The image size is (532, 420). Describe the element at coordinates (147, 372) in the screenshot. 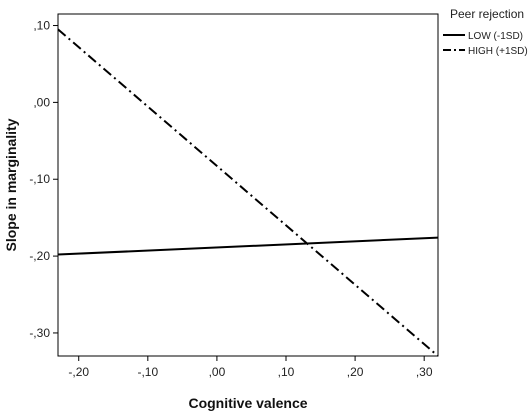

I see `x-tick-label: -,10` at that location.